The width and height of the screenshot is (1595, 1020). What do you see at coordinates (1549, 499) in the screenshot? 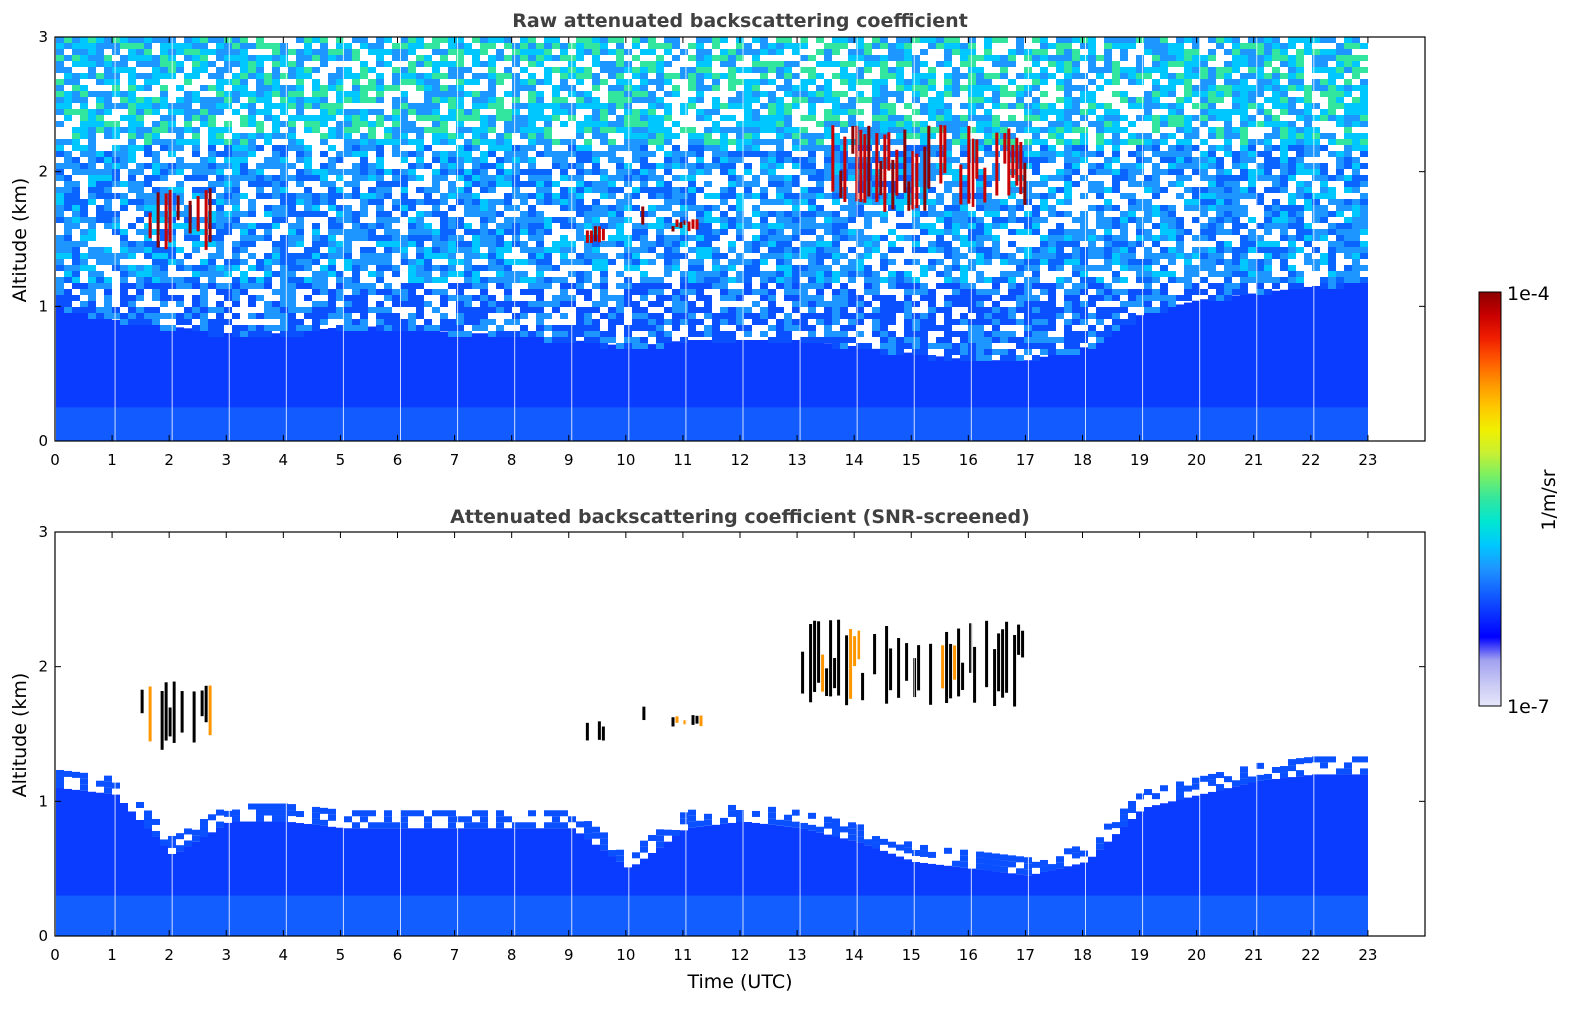
I see `colorbar-unit-label: 1/m/sr` at bounding box center [1549, 499].